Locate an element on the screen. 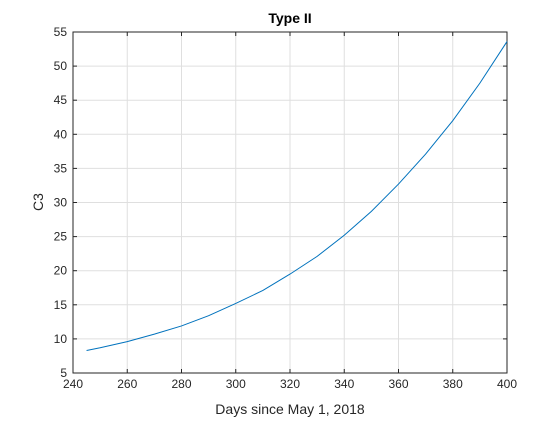 The height and width of the screenshot is (425, 560). y-tick-label: 55 is located at coordinates (61, 32).